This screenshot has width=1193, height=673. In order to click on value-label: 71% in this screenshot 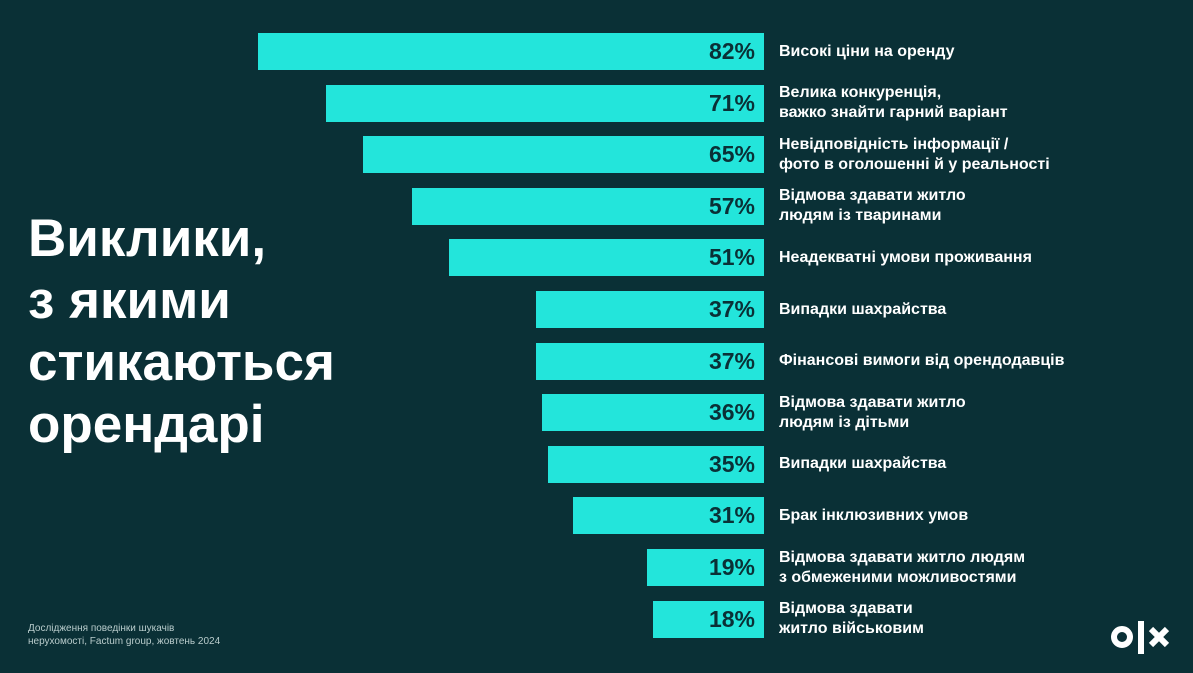, I will do `click(731, 102)`.